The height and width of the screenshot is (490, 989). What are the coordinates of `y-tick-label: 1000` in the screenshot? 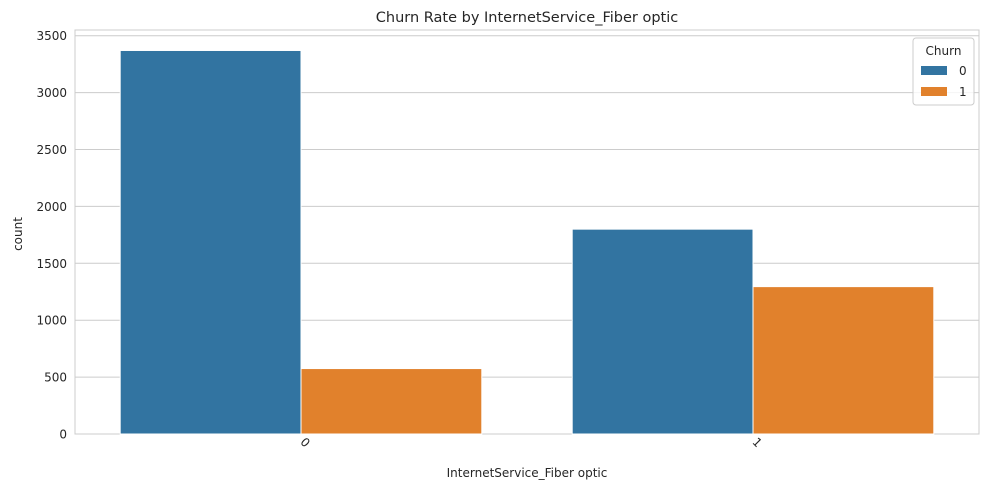 It's located at (51, 321).